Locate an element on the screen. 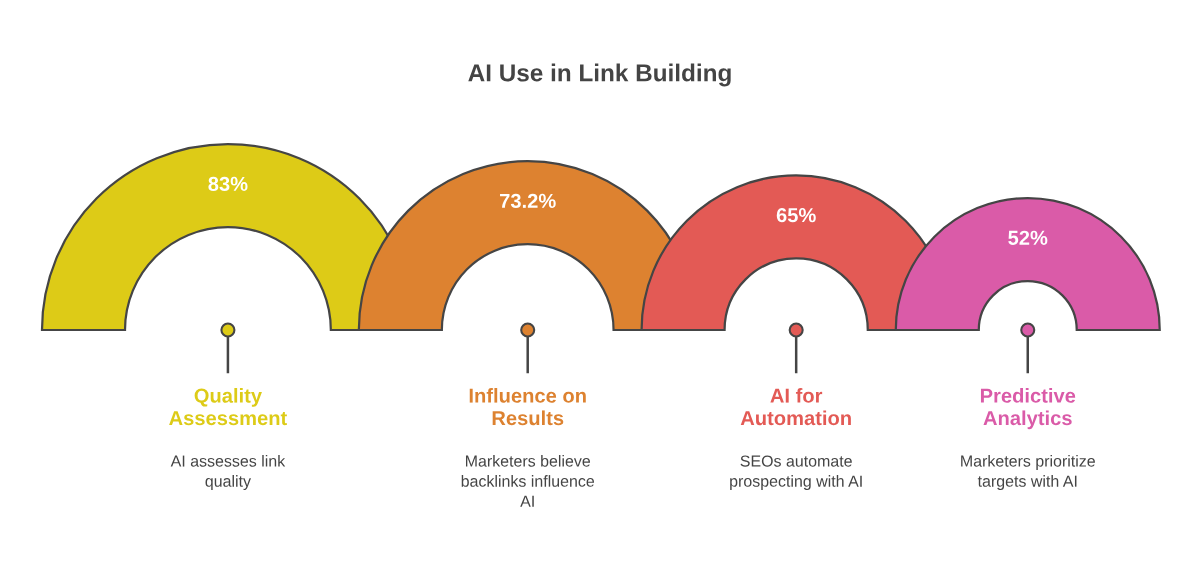 This screenshot has height=579, width=1200. category-label: Predictive Analytics is located at coordinates (1028, 409).